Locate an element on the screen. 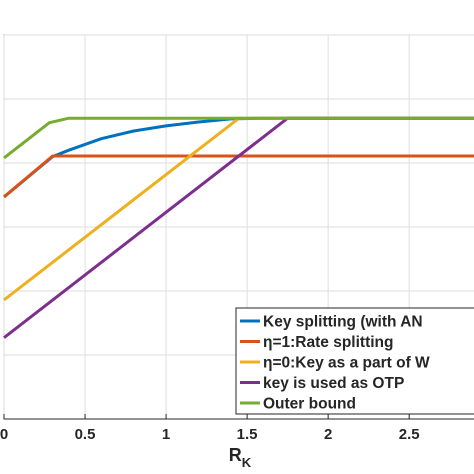 This screenshot has height=474, width=474. legend-label: Outer bound is located at coordinates (309, 404).